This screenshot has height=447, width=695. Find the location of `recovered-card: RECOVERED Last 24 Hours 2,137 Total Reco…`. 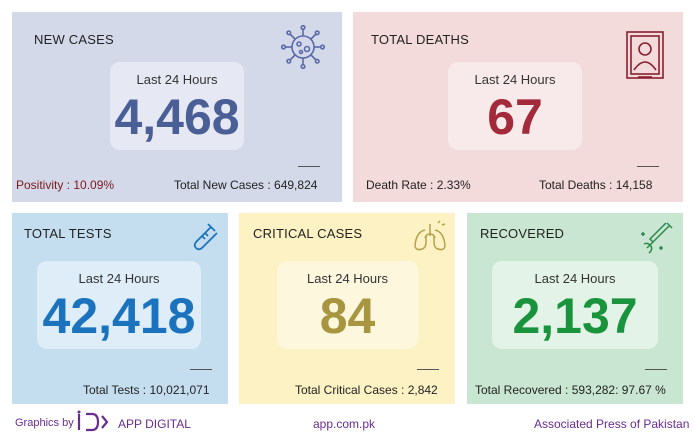

recovered-card: RECOVERED Last 24 Hours 2,137 Total Reco… is located at coordinates (575, 308).